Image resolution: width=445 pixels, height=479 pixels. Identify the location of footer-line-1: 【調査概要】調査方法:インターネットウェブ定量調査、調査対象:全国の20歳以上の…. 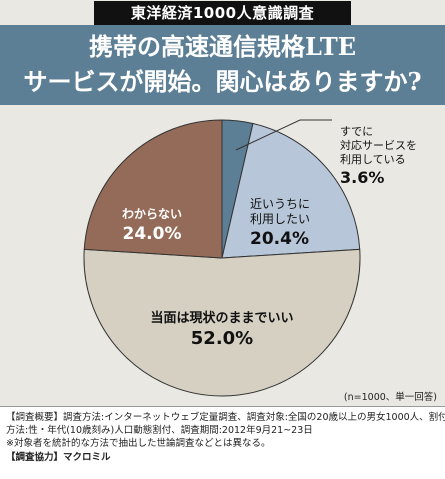
(225, 417).